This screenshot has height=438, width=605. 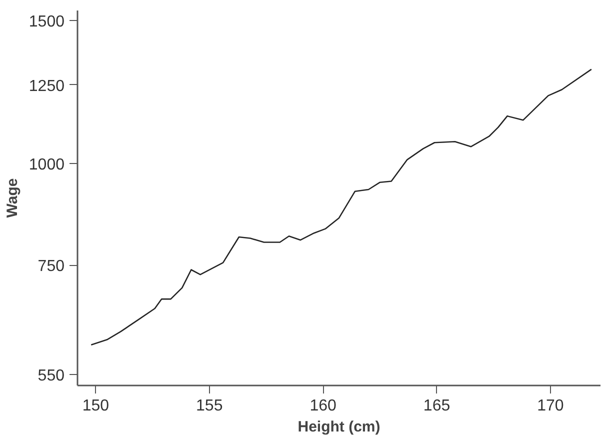 I want to click on x-tick-label: 160, so click(x=323, y=406).